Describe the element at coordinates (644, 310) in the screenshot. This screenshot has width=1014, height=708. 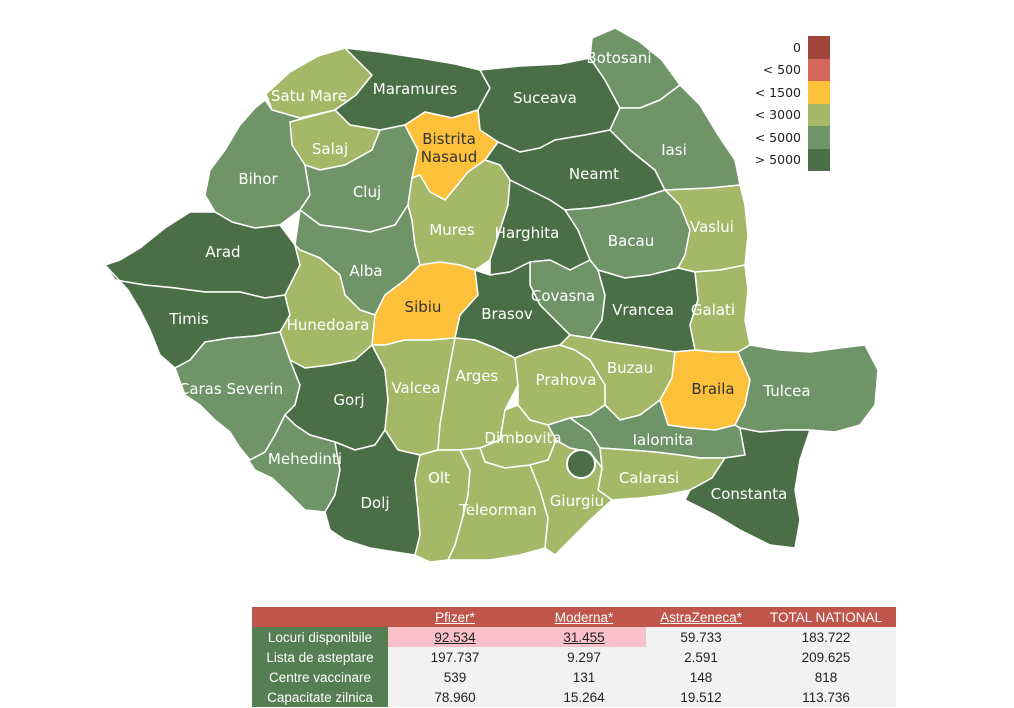
I see `county-vrancea` at that location.